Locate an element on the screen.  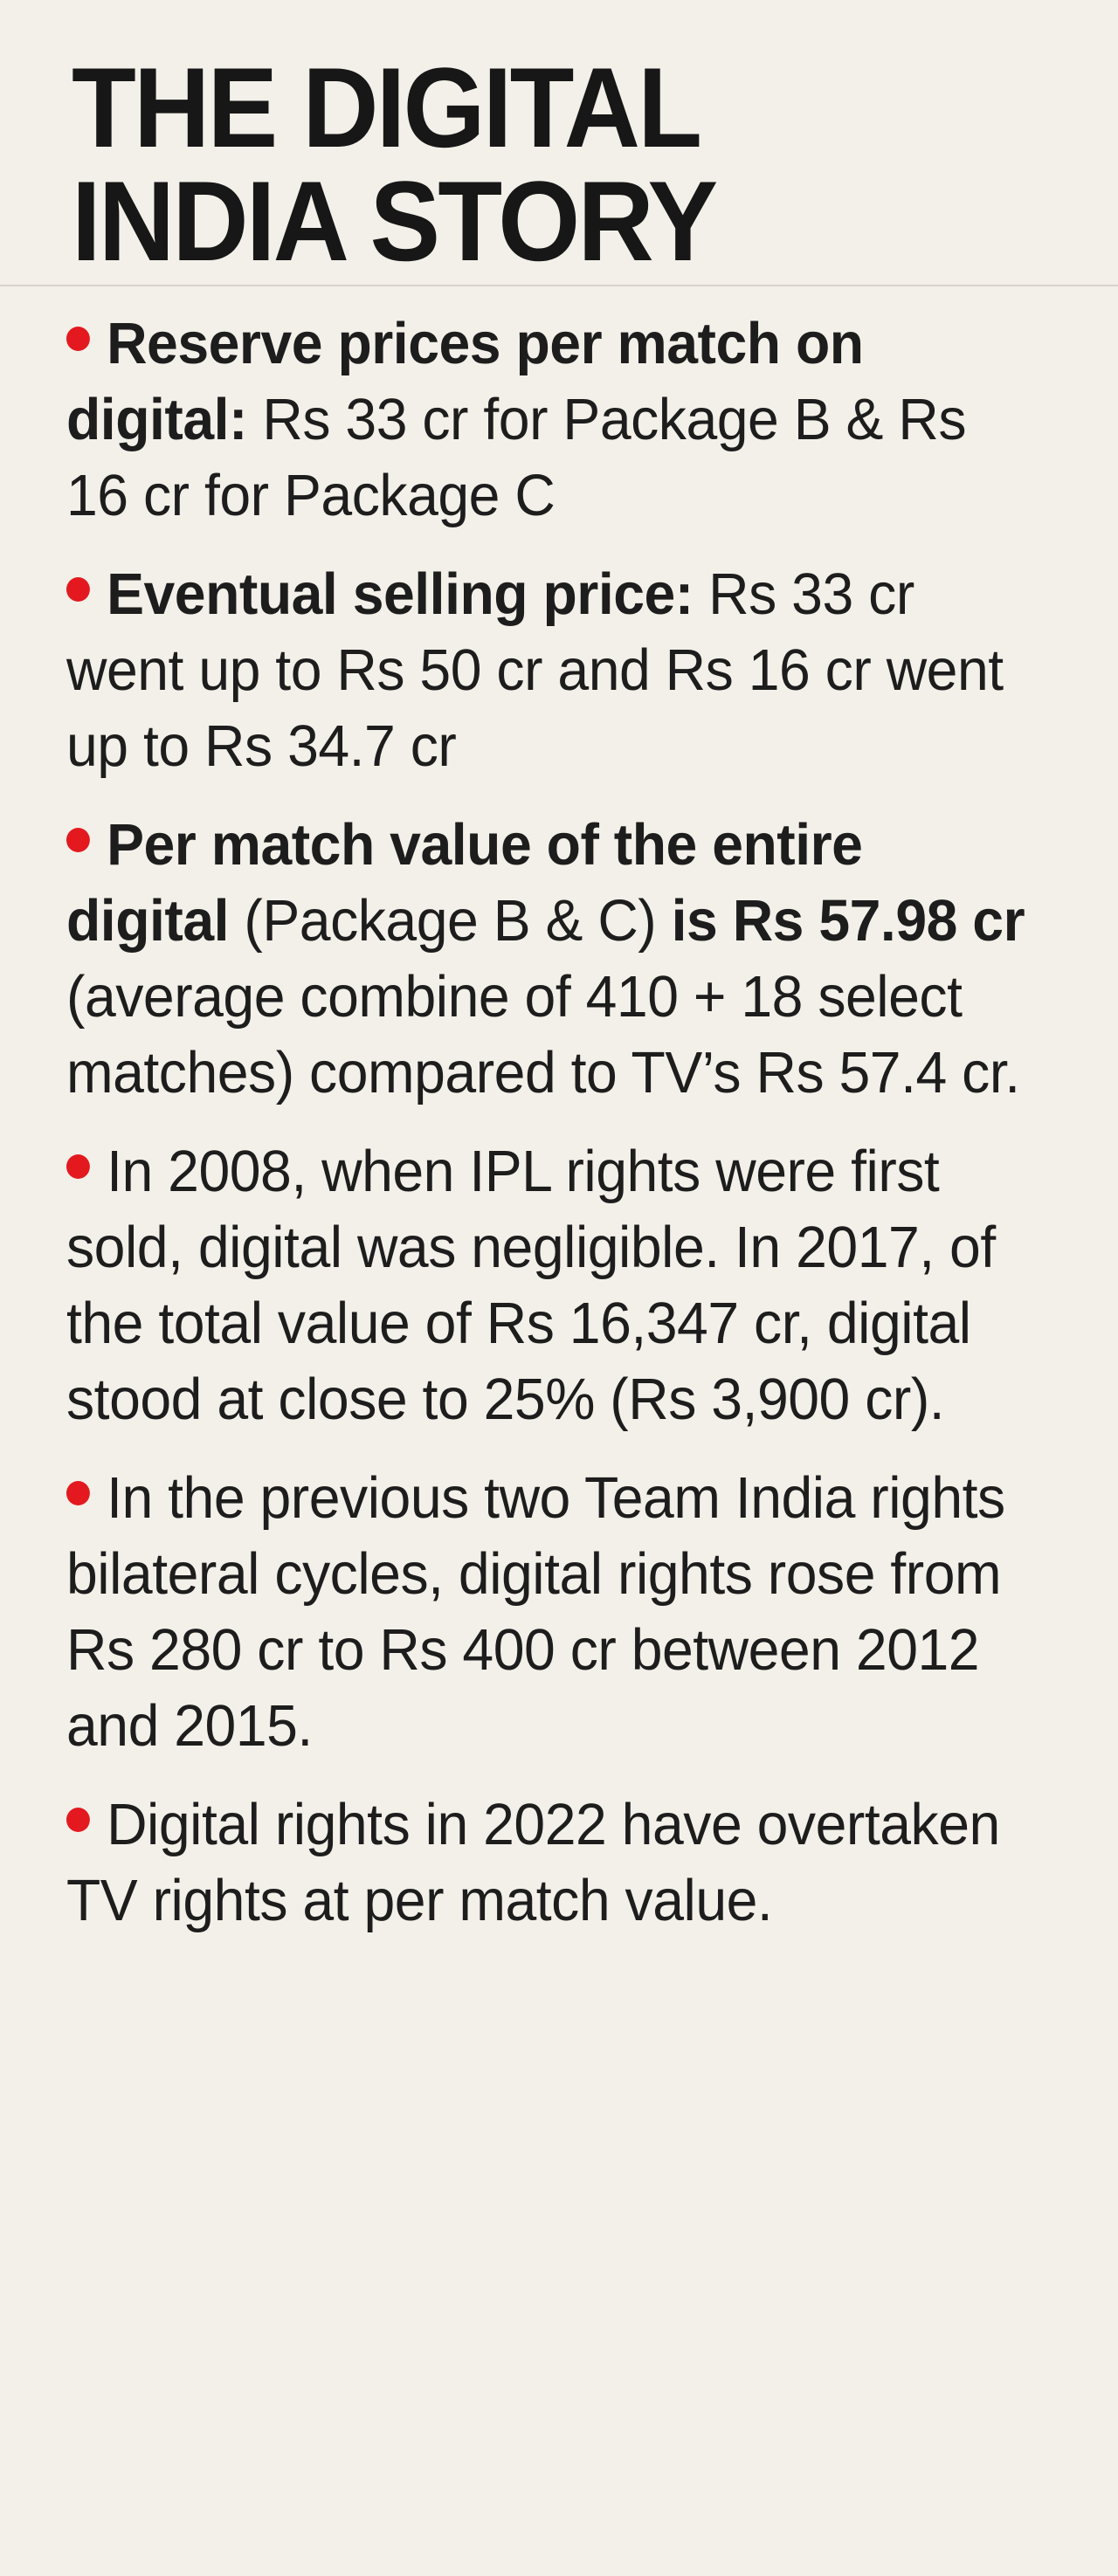
item-label: Reserve prices per match on digital: is located at coordinates (465, 381).